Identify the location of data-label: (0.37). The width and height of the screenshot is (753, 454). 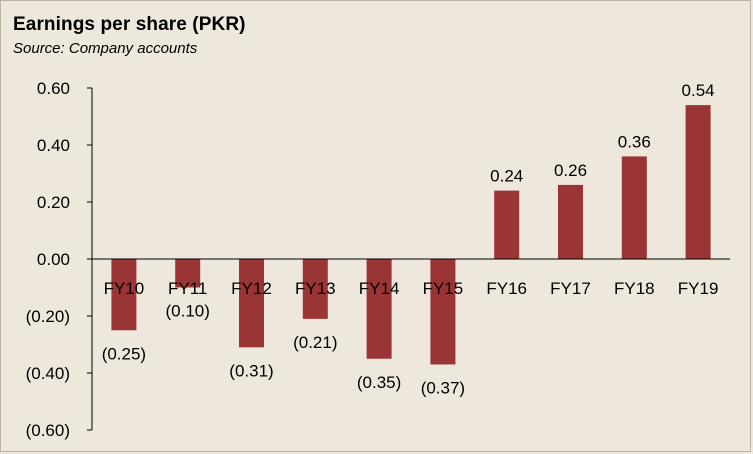
(443, 387).